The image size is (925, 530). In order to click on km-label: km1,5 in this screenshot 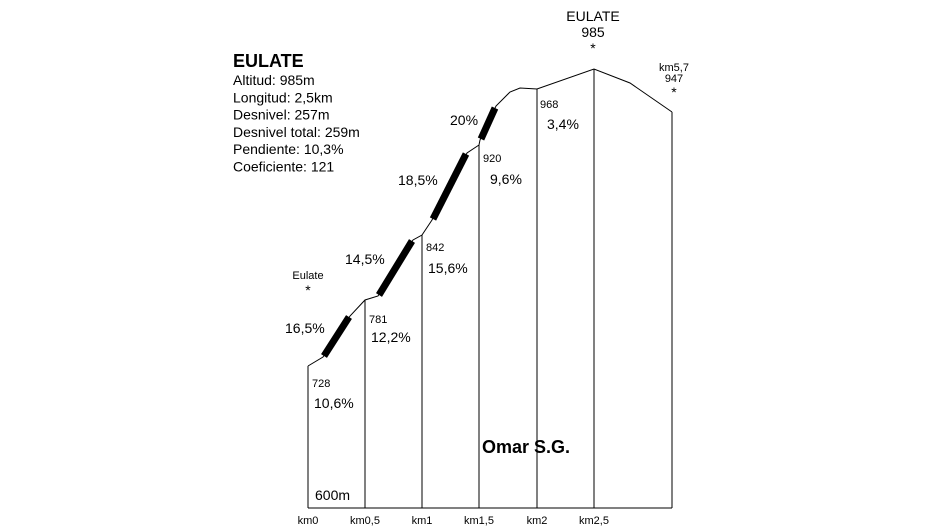, I will do `click(479, 521)`.